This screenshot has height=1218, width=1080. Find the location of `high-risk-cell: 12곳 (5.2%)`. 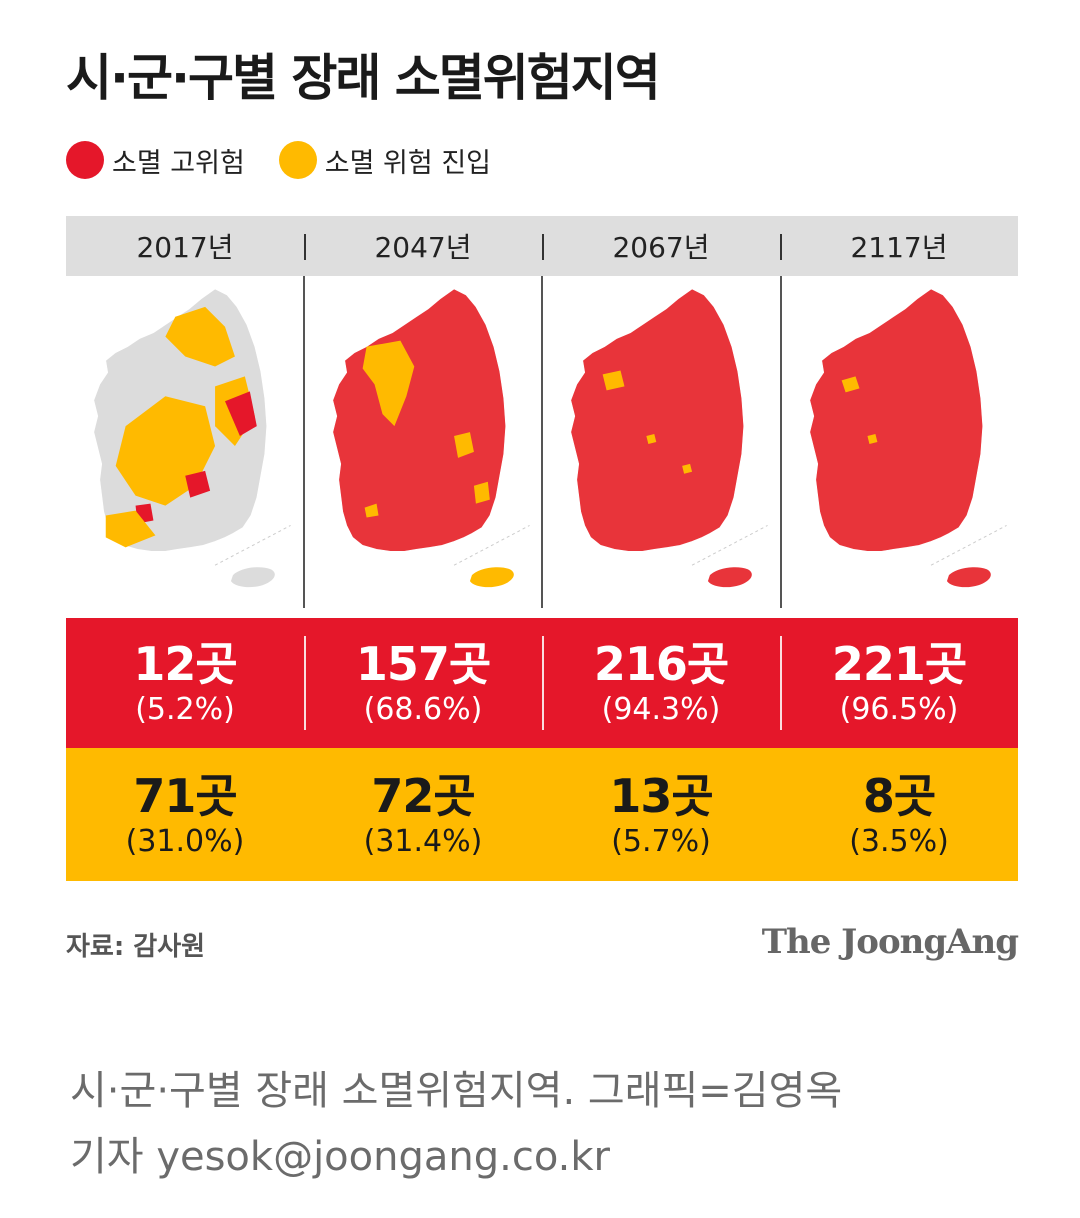

high-risk-cell: 12곳 (5.2%) is located at coordinates (185, 683).